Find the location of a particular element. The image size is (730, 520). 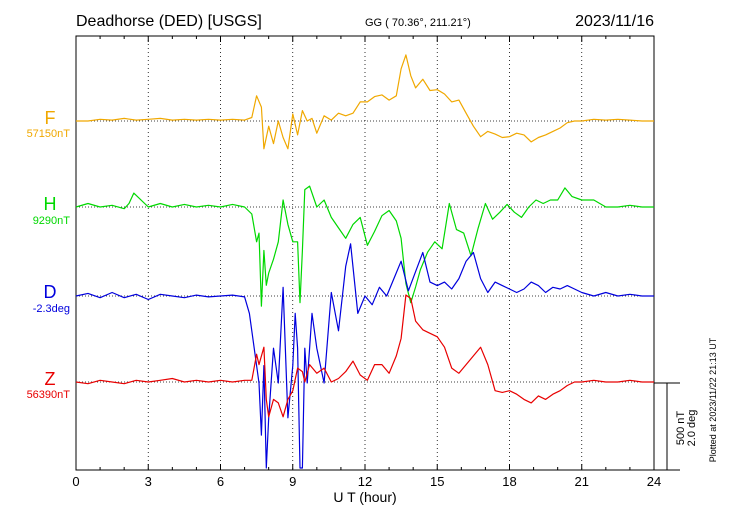

series-line-f is located at coordinates (365, 102).